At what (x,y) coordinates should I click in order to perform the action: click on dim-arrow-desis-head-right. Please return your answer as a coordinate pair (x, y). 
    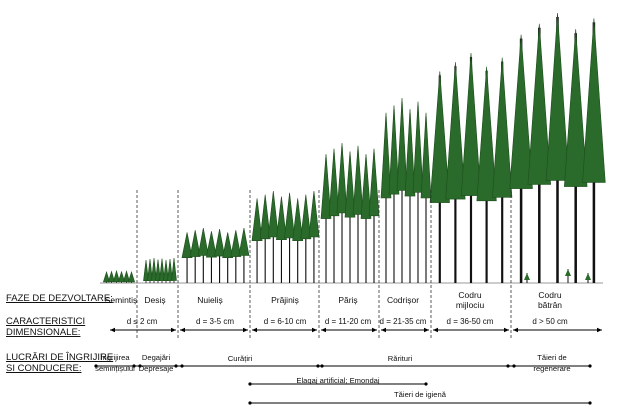
    Looking at the image, I should click on (173, 330).